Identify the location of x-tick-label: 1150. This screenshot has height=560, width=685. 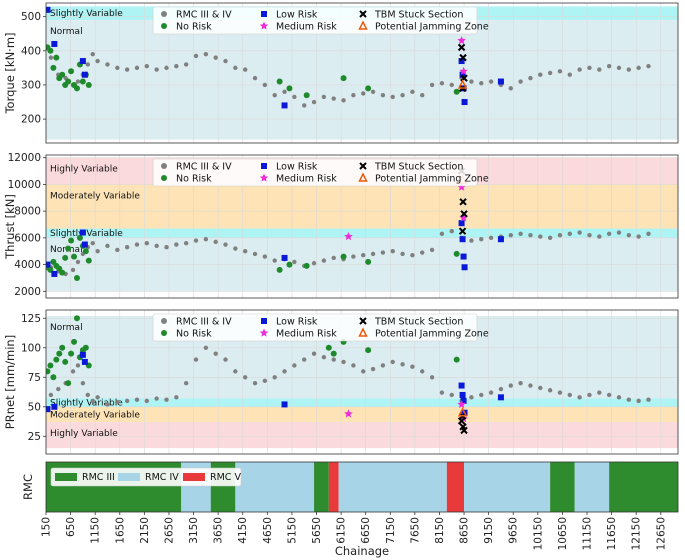
(96, 530).